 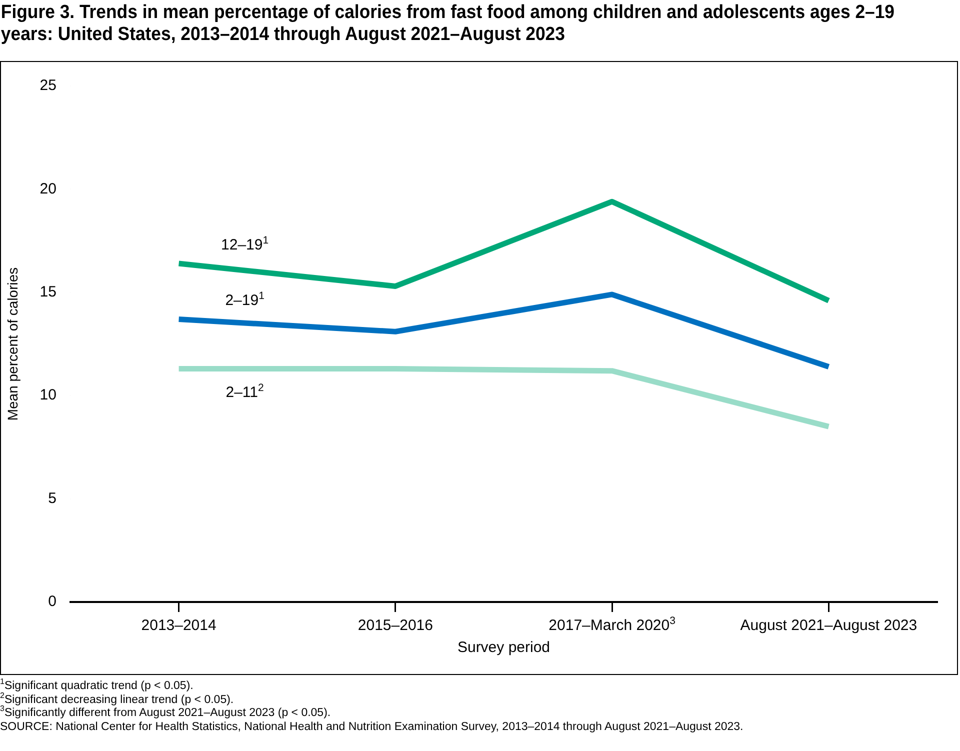 I want to click on y-tick-label: 5, so click(x=52, y=498).